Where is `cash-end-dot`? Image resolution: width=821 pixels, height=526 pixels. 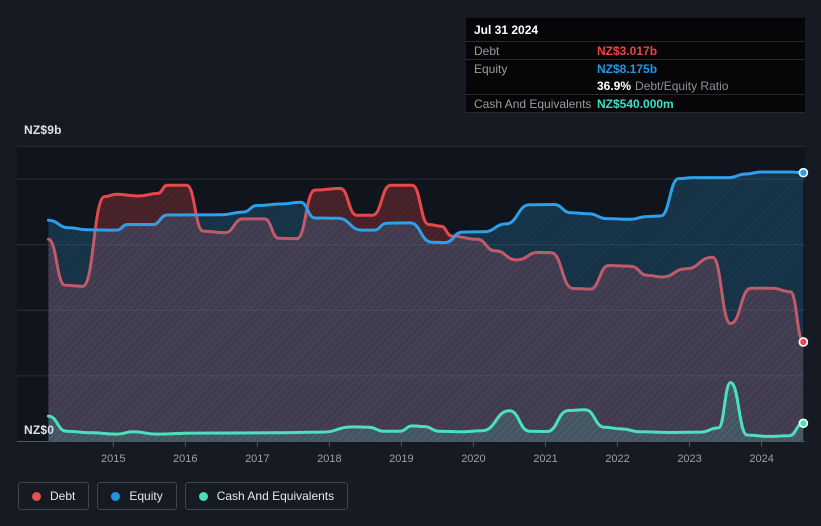 cash-end-dot is located at coordinates (803, 423).